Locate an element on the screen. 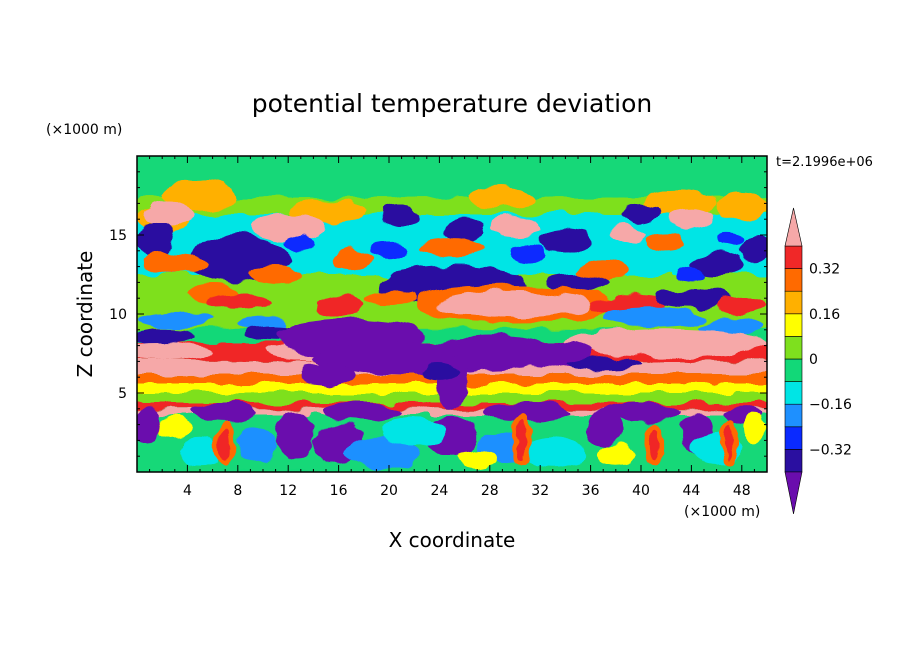 This screenshot has width=904, height=654. x-axis-label: X coordinate is located at coordinates (452, 540).